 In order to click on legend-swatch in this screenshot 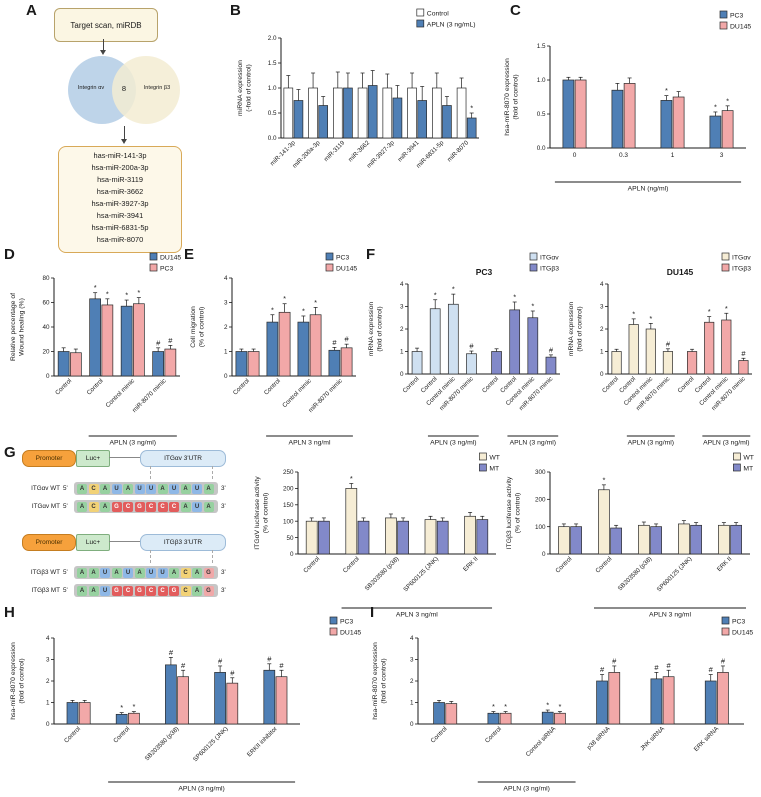, I will do `click(723, 25)`.